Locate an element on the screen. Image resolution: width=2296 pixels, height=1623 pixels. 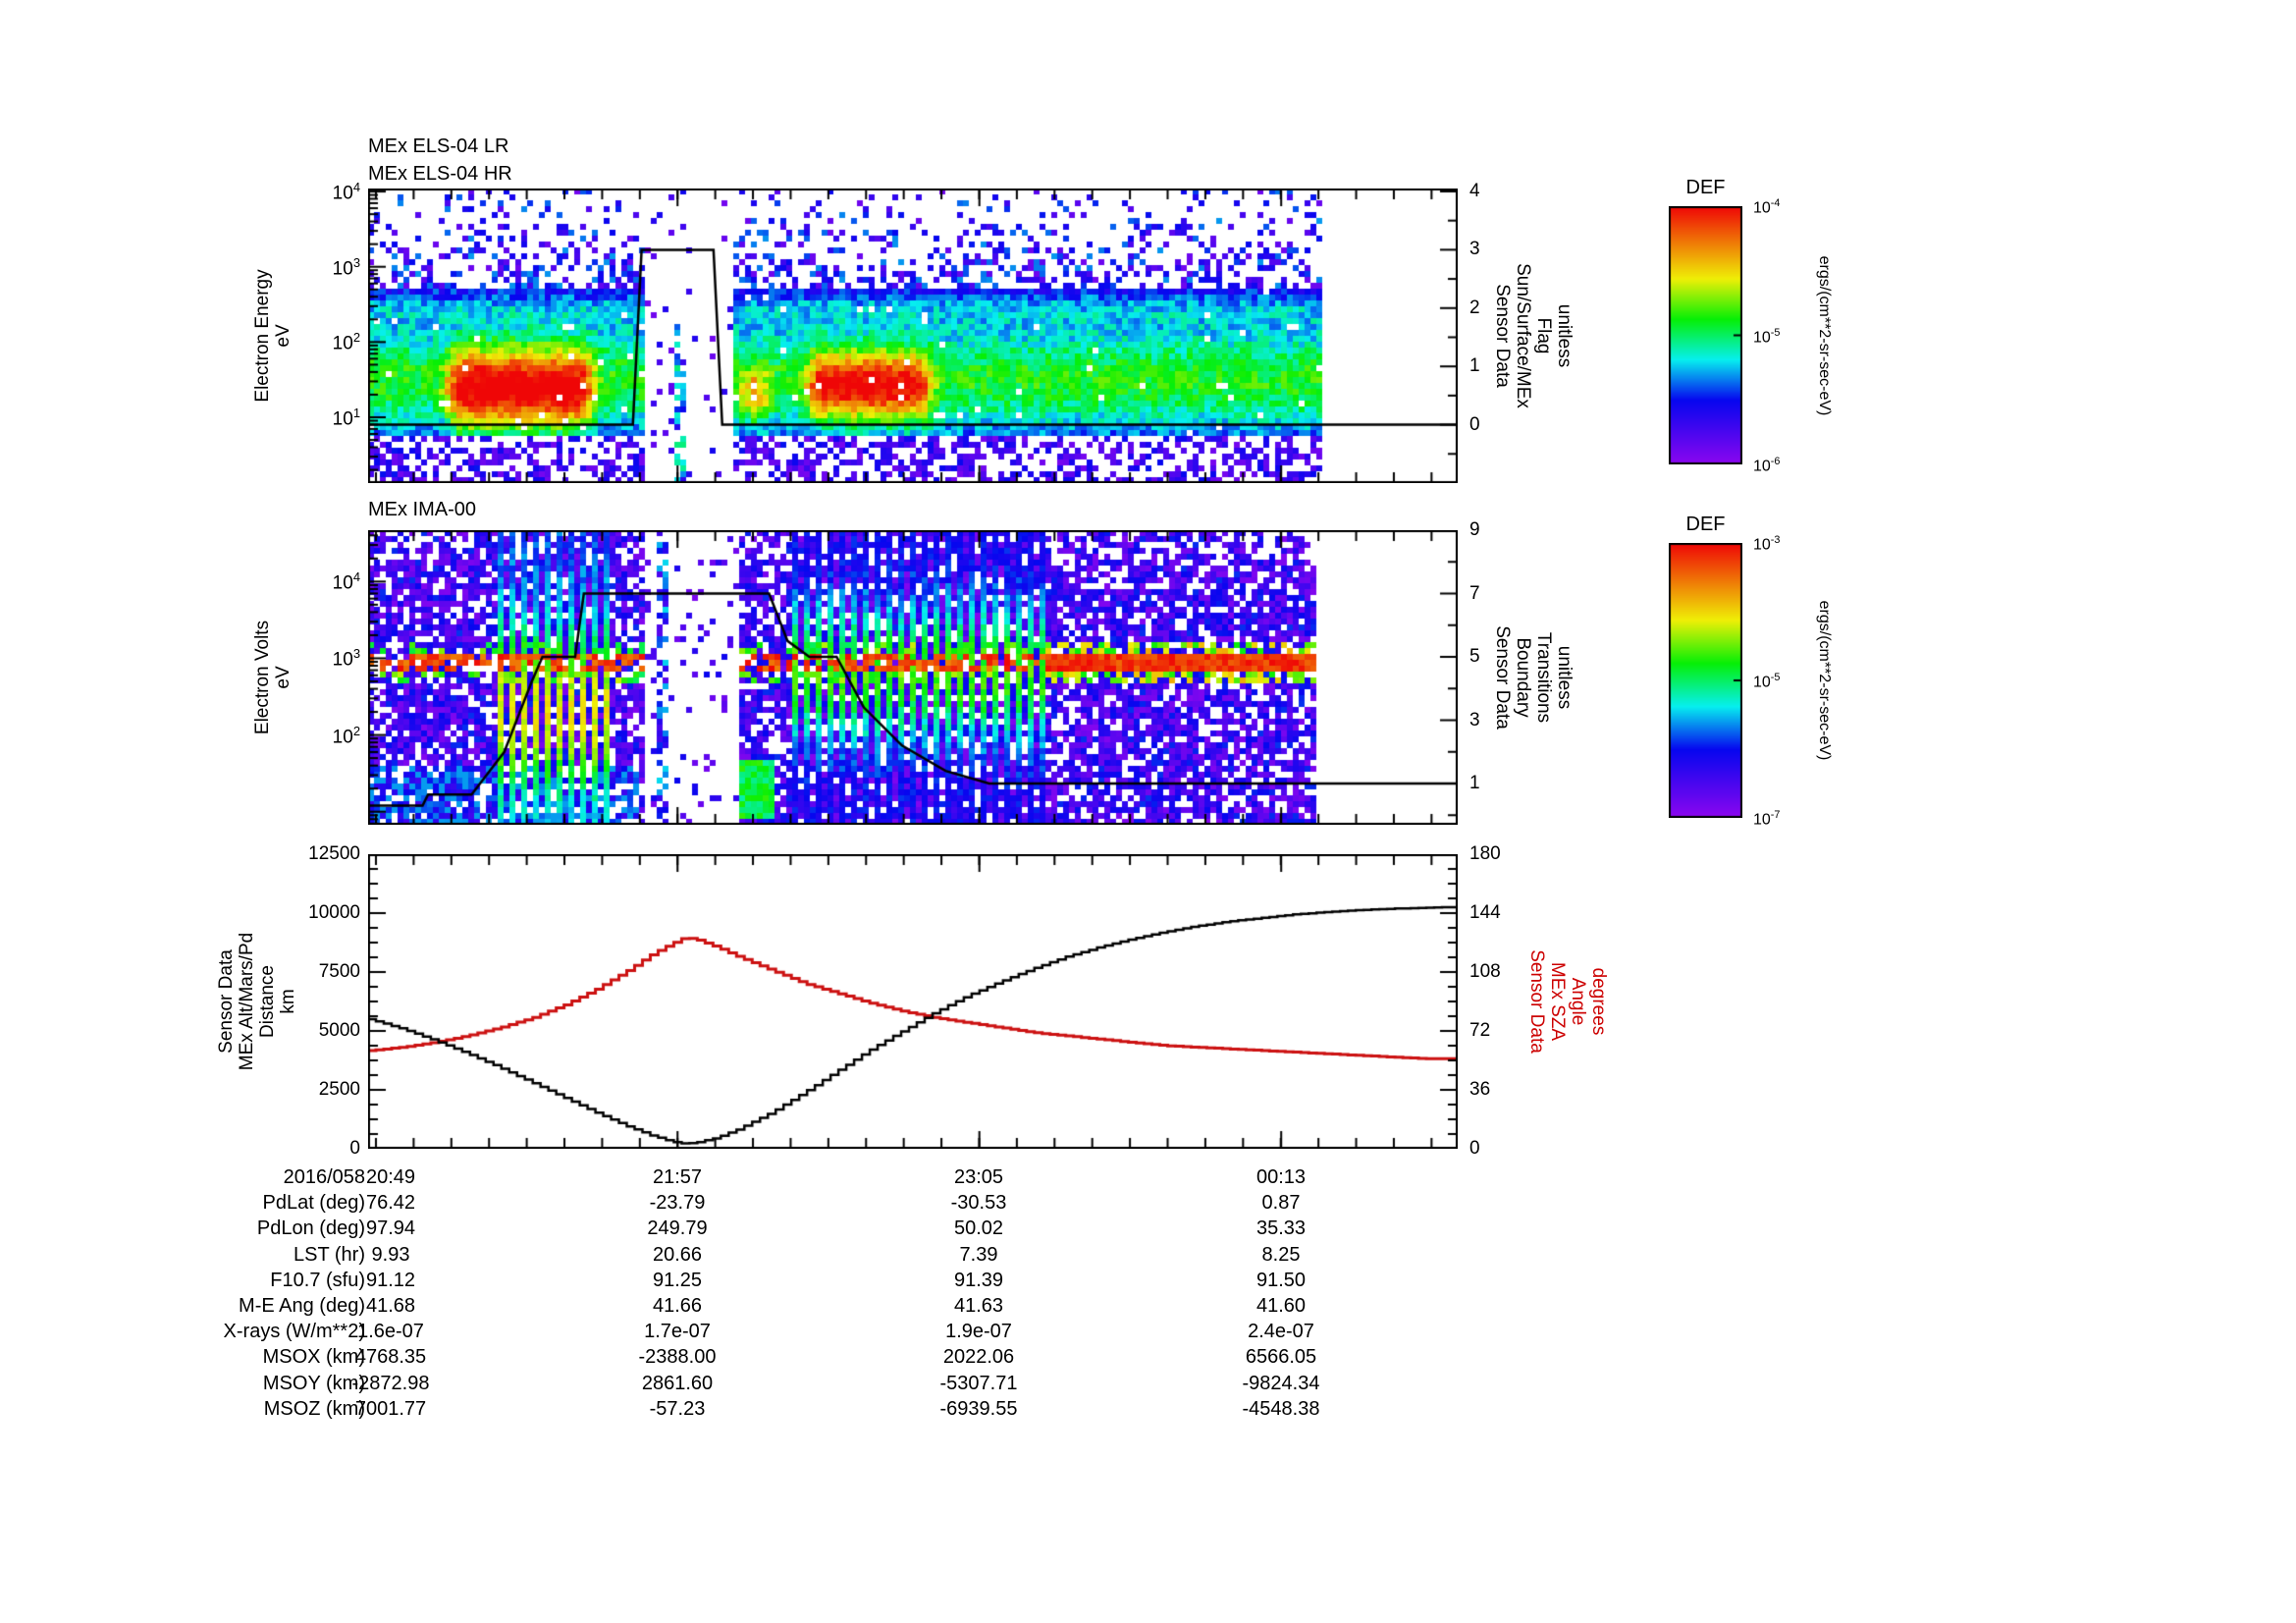
els-right-tick-label: 3 is located at coordinates (1474, 249).